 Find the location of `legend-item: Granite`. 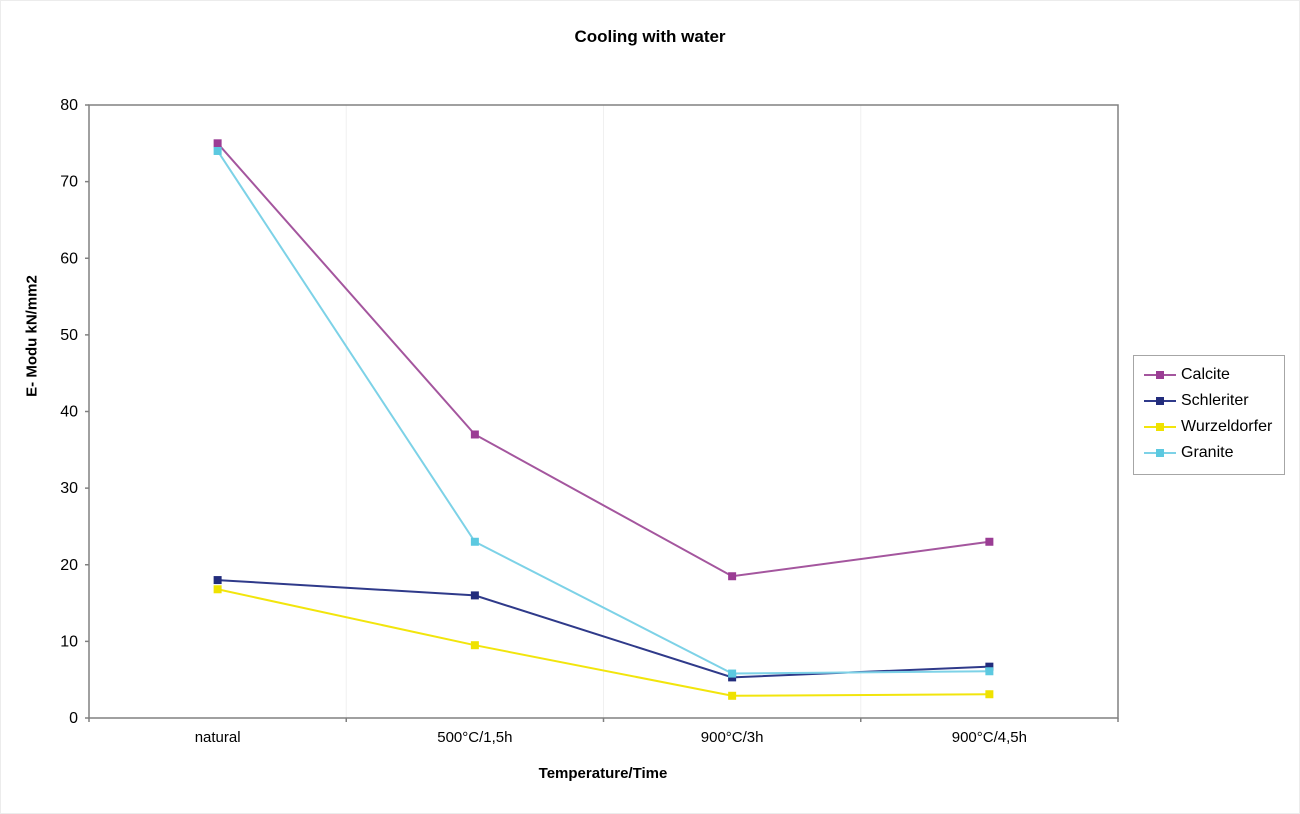

legend-item: Granite is located at coordinates (1212, 453).